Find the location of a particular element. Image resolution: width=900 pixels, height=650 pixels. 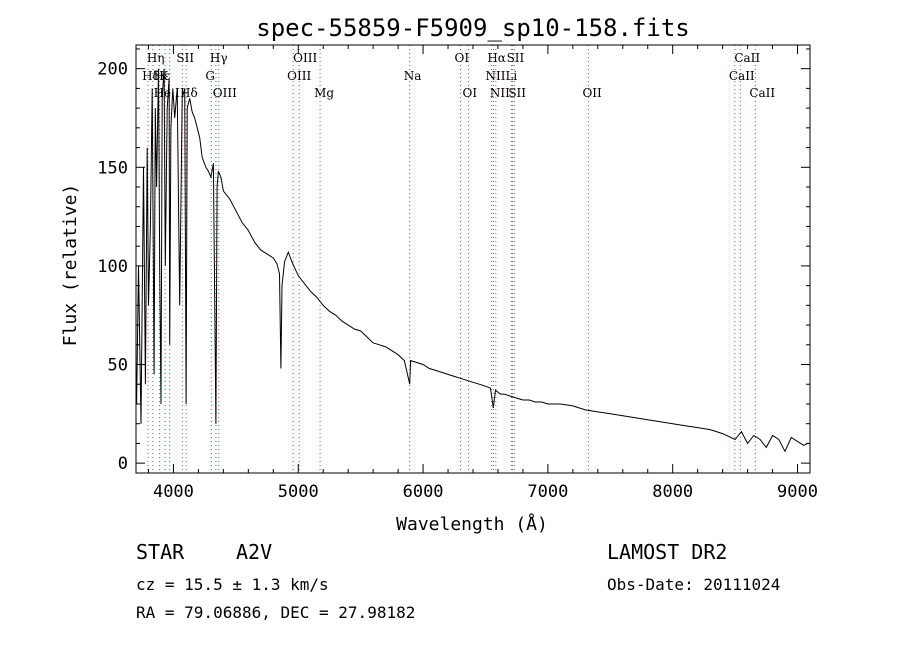

line-label: OII is located at coordinates (592, 93).